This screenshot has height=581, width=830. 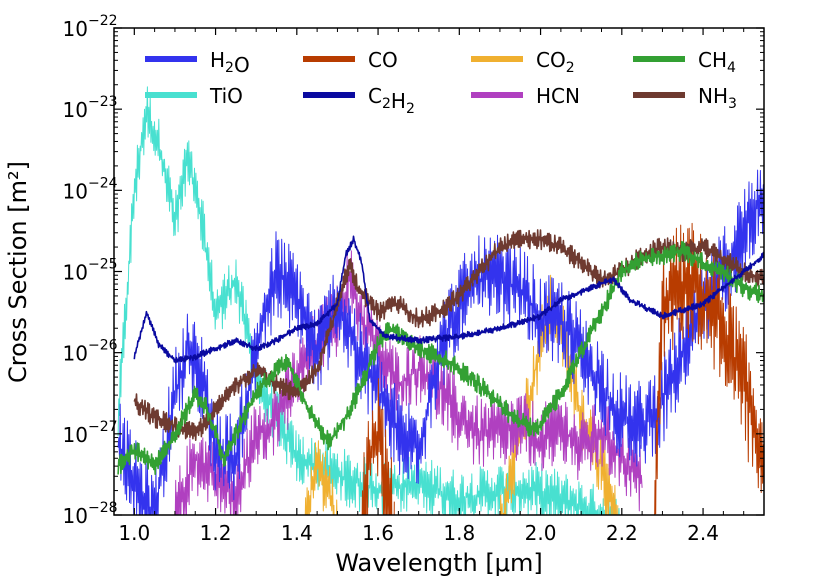 What do you see at coordinates (541, 533) in the screenshot?
I see `x-tick-label: 2.0` at bounding box center [541, 533].